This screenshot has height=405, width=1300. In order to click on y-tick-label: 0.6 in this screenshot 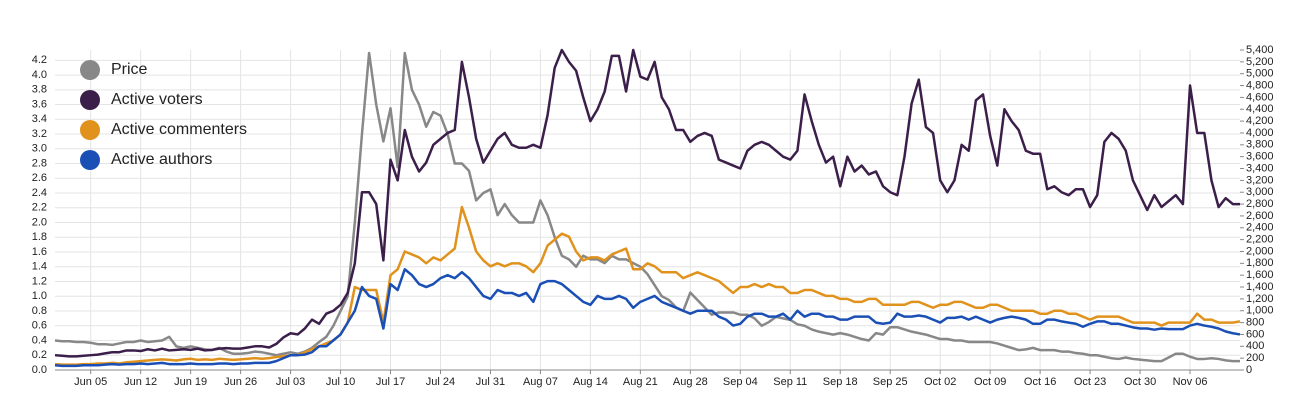, I will do `click(39, 326)`.